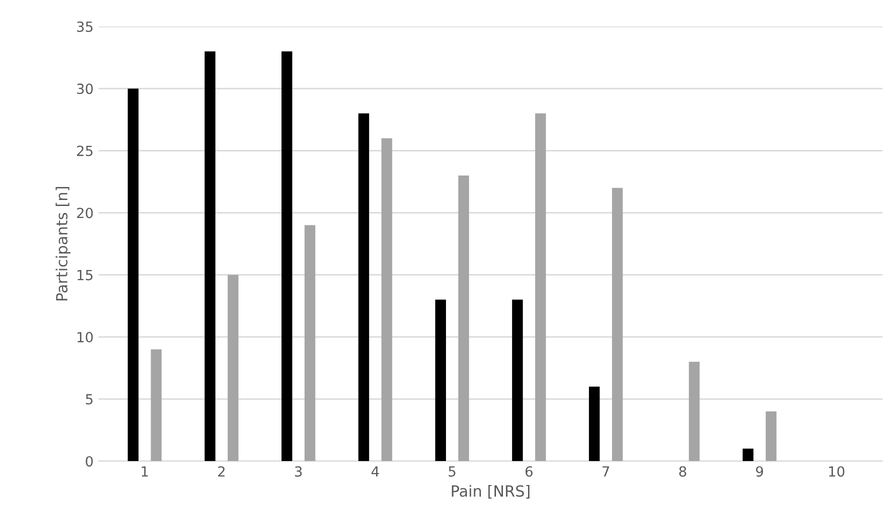  I want to click on x-tick-label: 10, so click(836, 471).